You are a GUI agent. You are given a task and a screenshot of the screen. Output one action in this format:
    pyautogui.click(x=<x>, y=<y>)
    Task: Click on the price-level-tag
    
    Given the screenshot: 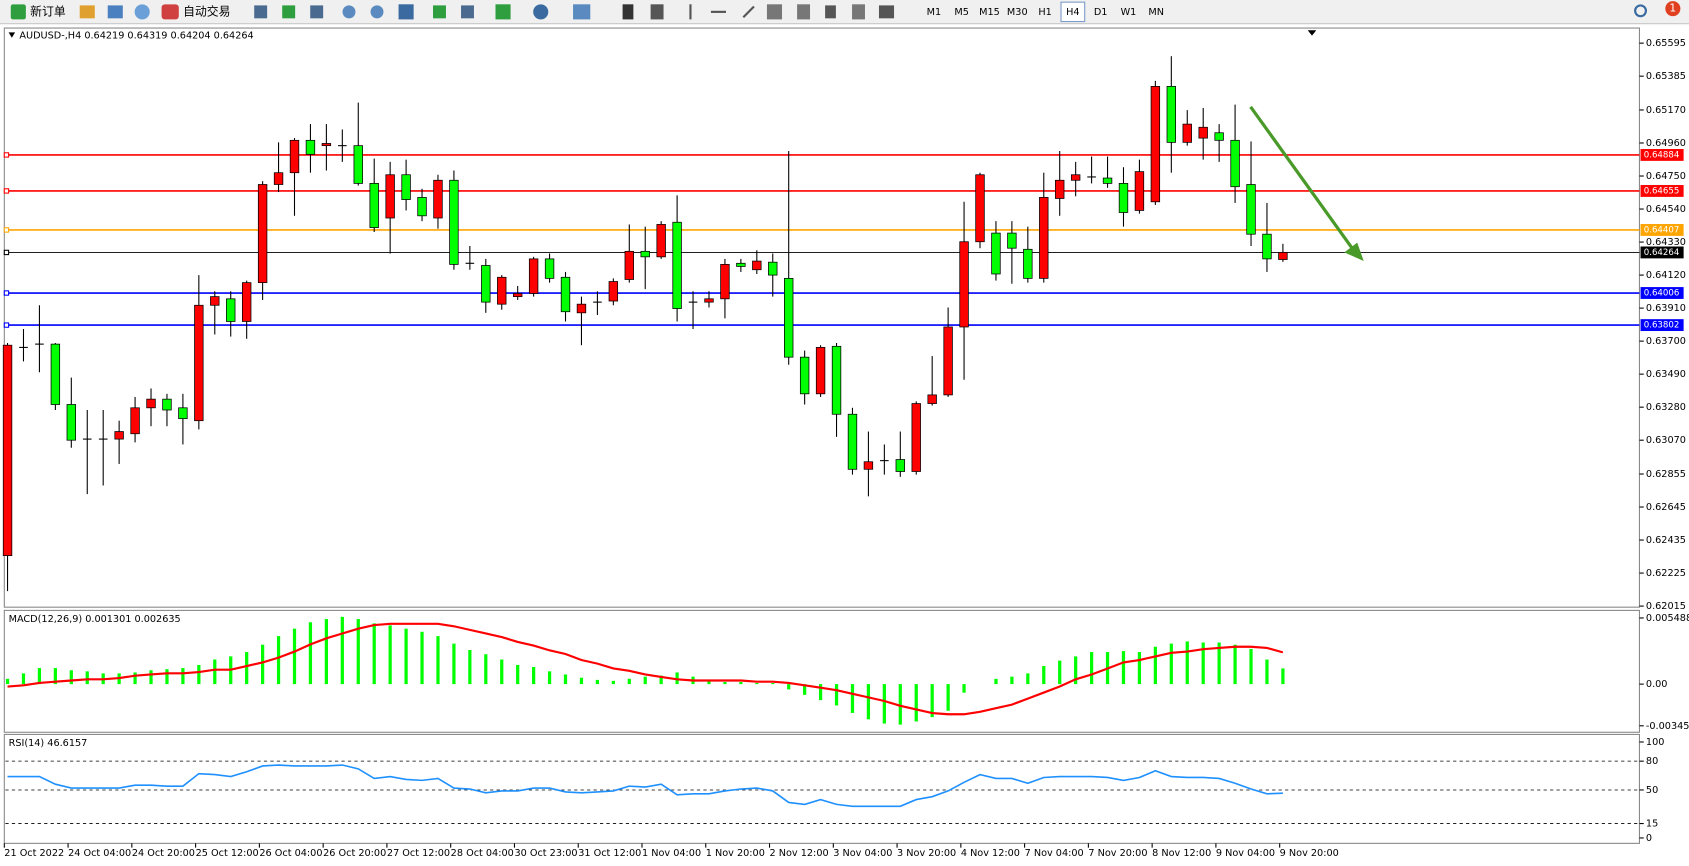 What is the action you would take?
    pyautogui.click(x=1662, y=325)
    